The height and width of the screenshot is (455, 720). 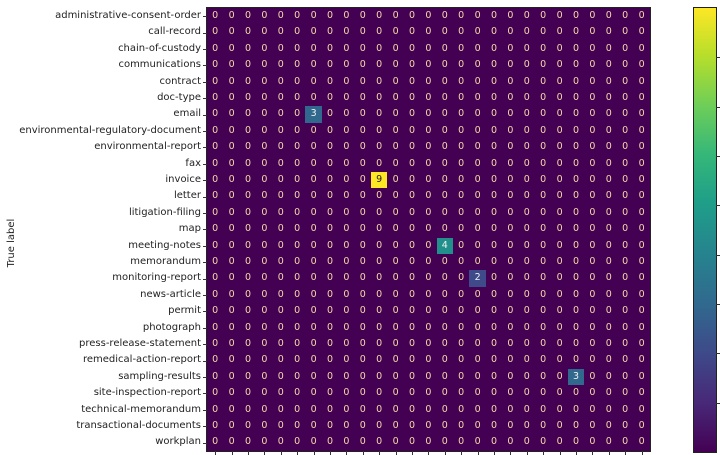 What do you see at coordinates (184, 311) in the screenshot?
I see `row-label: permit` at bounding box center [184, 311].